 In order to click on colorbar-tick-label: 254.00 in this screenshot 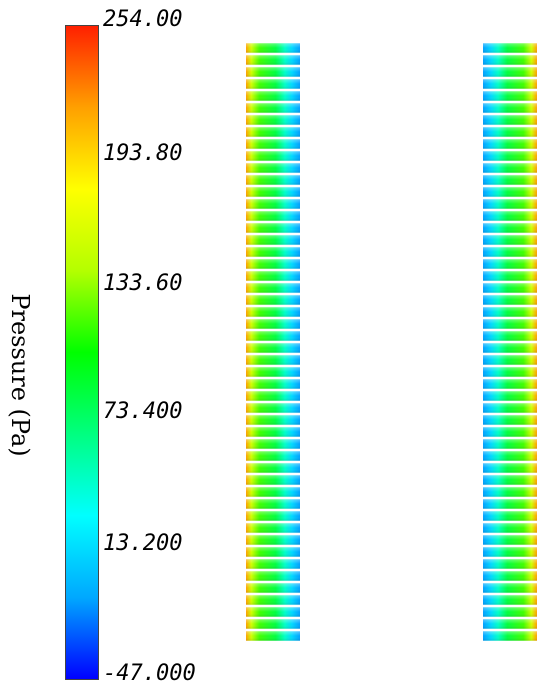, I will do `click(143, 19)`.